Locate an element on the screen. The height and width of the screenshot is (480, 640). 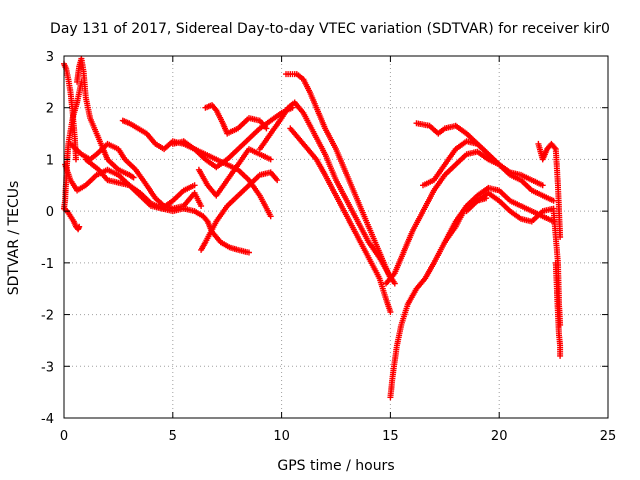
series-track-s is located at coordinates (488, 171).